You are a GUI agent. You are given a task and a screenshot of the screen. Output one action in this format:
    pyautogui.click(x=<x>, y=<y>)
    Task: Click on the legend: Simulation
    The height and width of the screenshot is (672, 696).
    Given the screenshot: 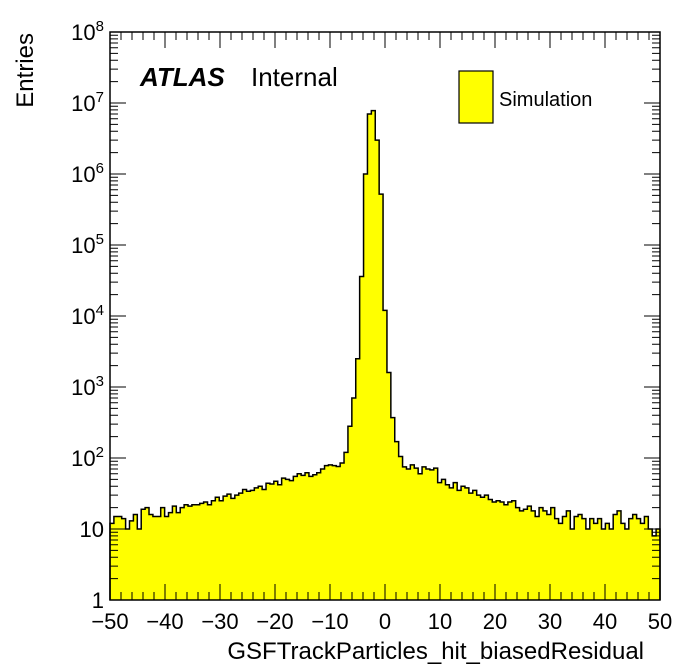 What is the action you would take?
    pyautogui.click(x=525, y=97)
    